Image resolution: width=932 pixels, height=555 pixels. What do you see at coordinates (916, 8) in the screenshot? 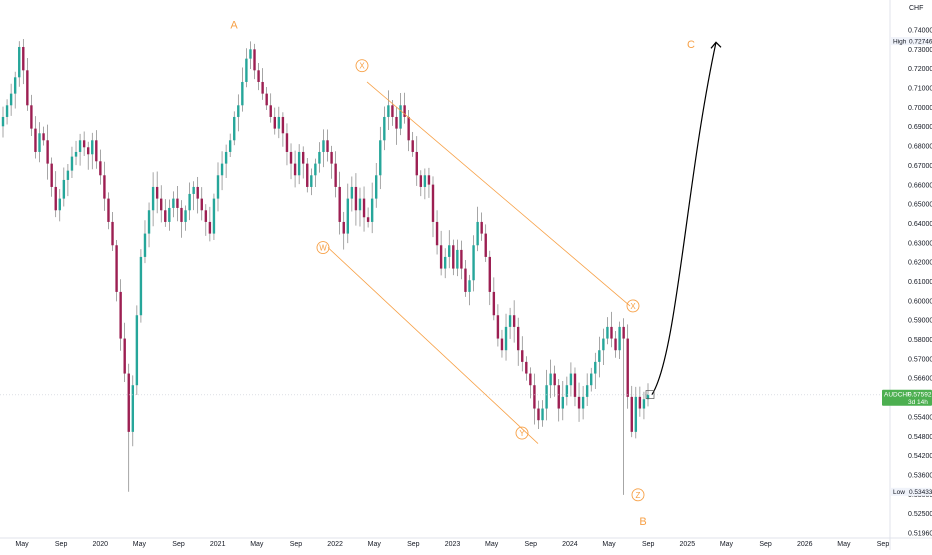
I see `currency-label: CHF` at bounding box center [916, 8].